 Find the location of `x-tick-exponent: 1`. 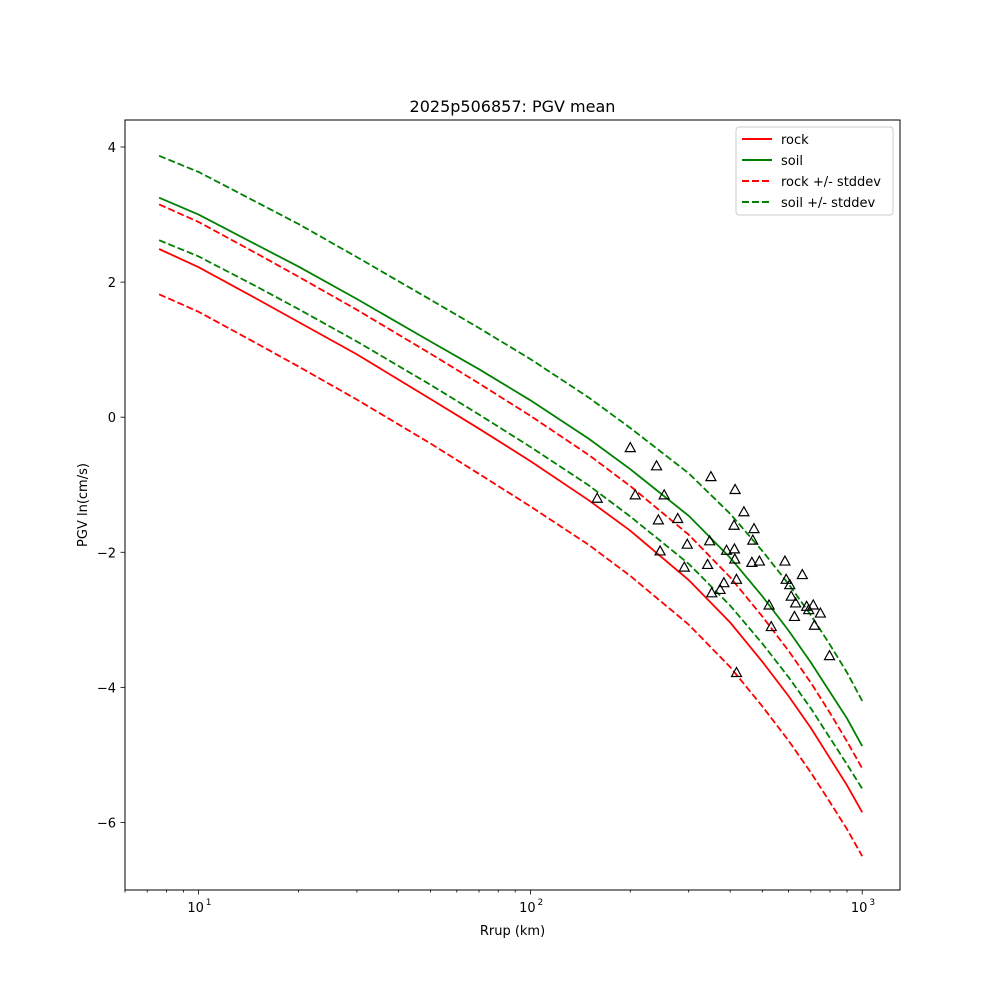

x-tick-exponent: 1 is located at coordinates (209, 903).